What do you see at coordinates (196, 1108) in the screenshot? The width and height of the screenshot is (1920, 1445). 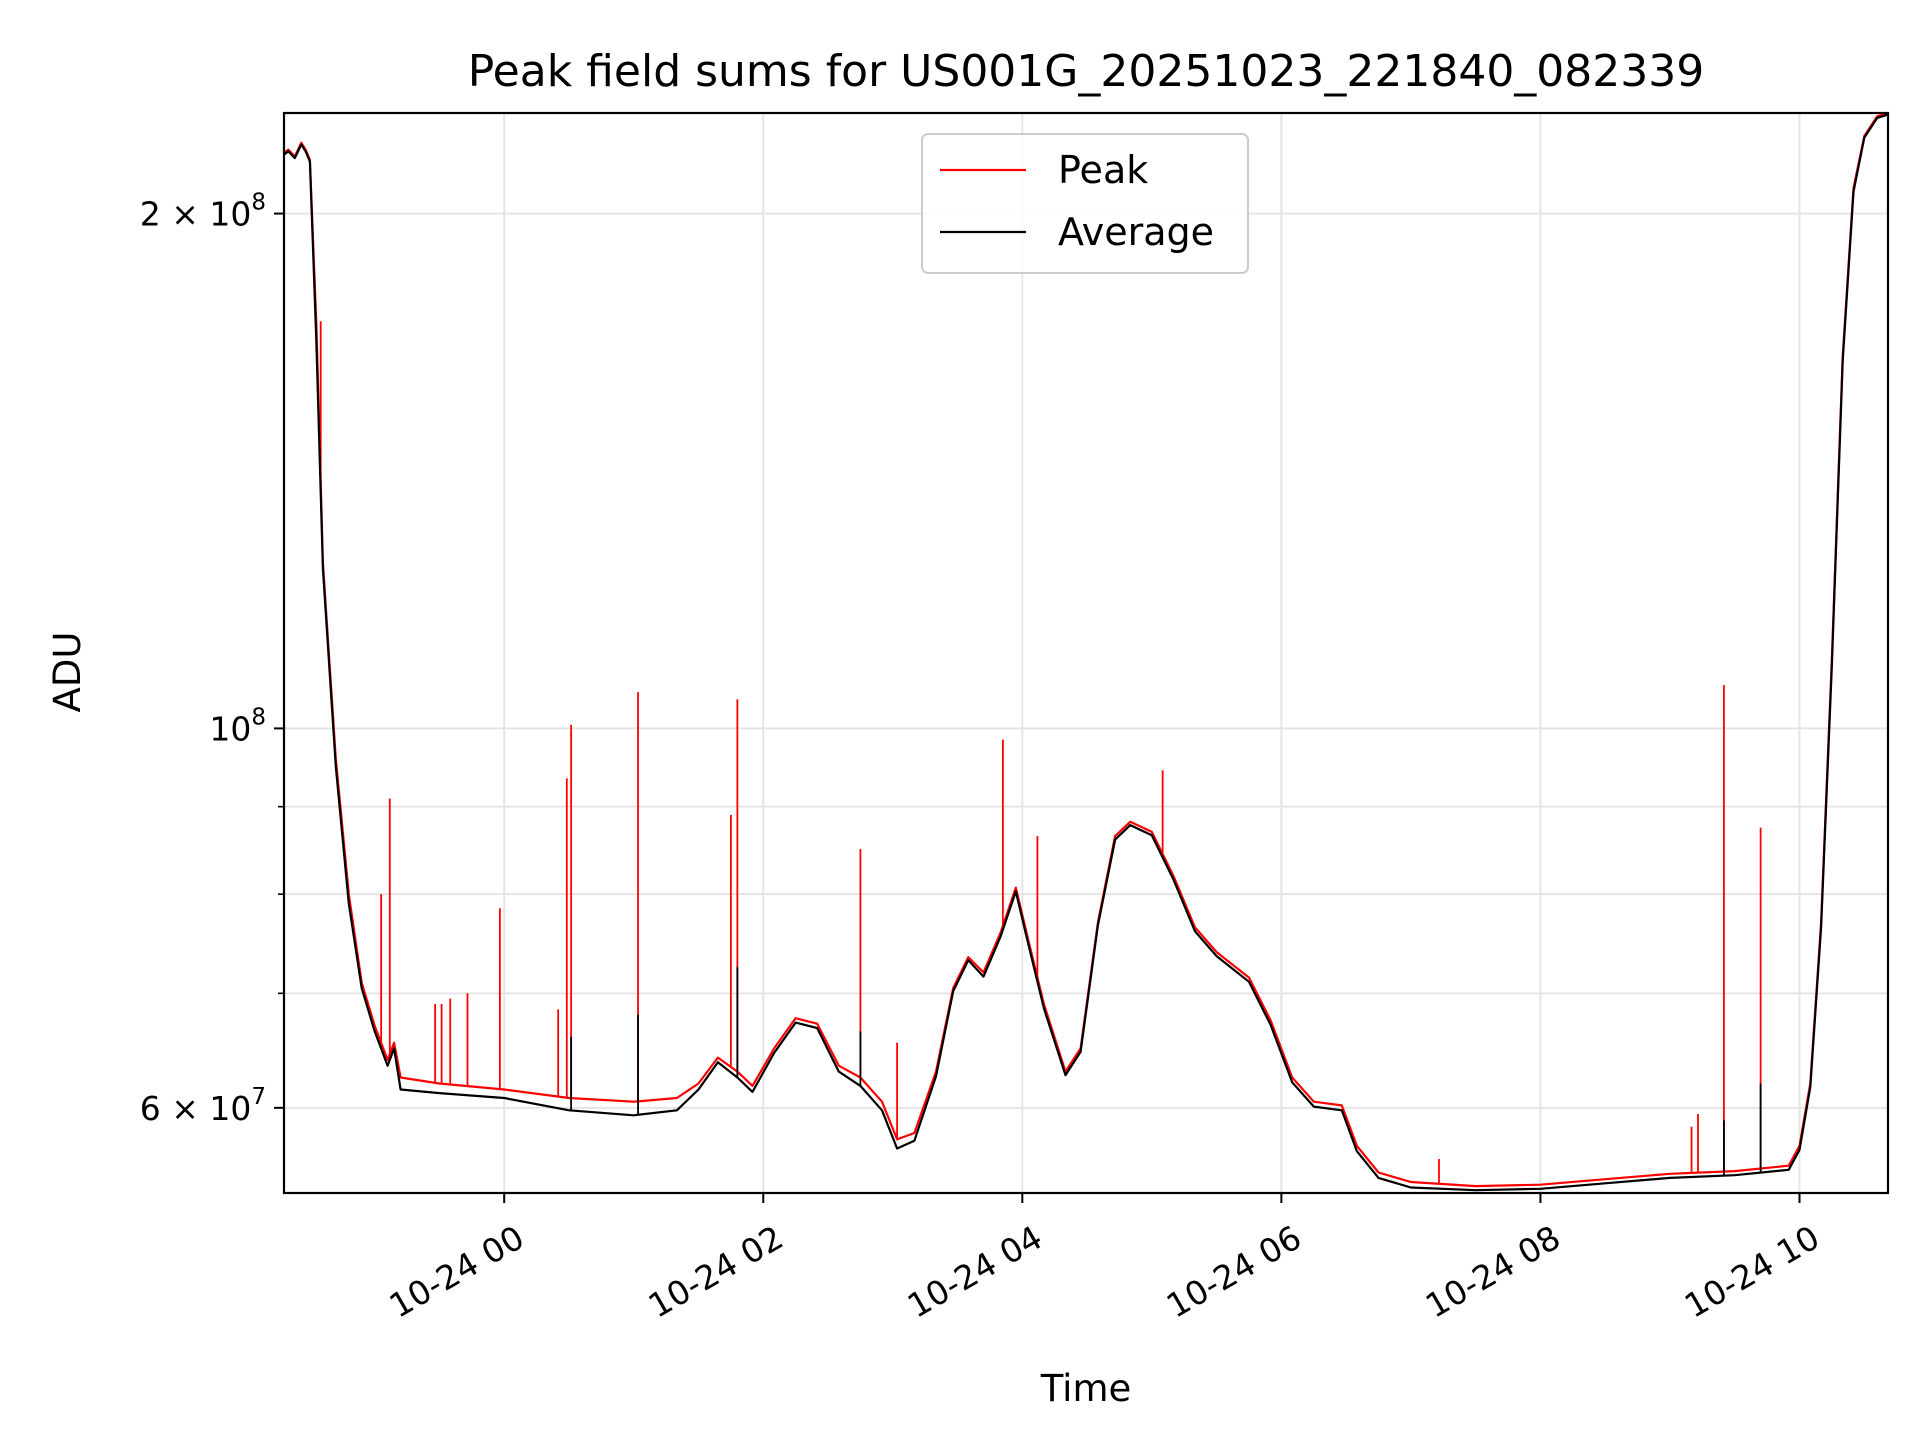 I see `y-tick-base: 6 × 10` at bounding box center [196, 1108].